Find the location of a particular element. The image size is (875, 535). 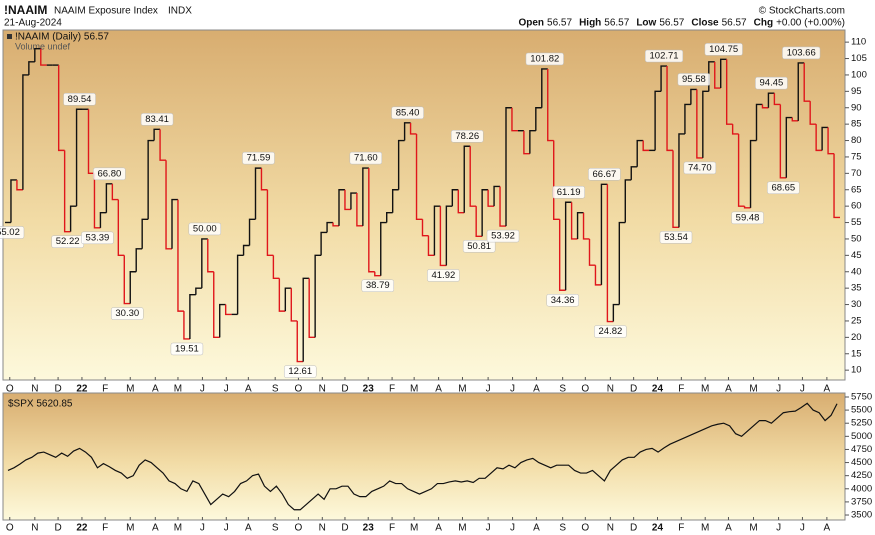

y-tick-label: 5500 is located at coordinates (861, 410).